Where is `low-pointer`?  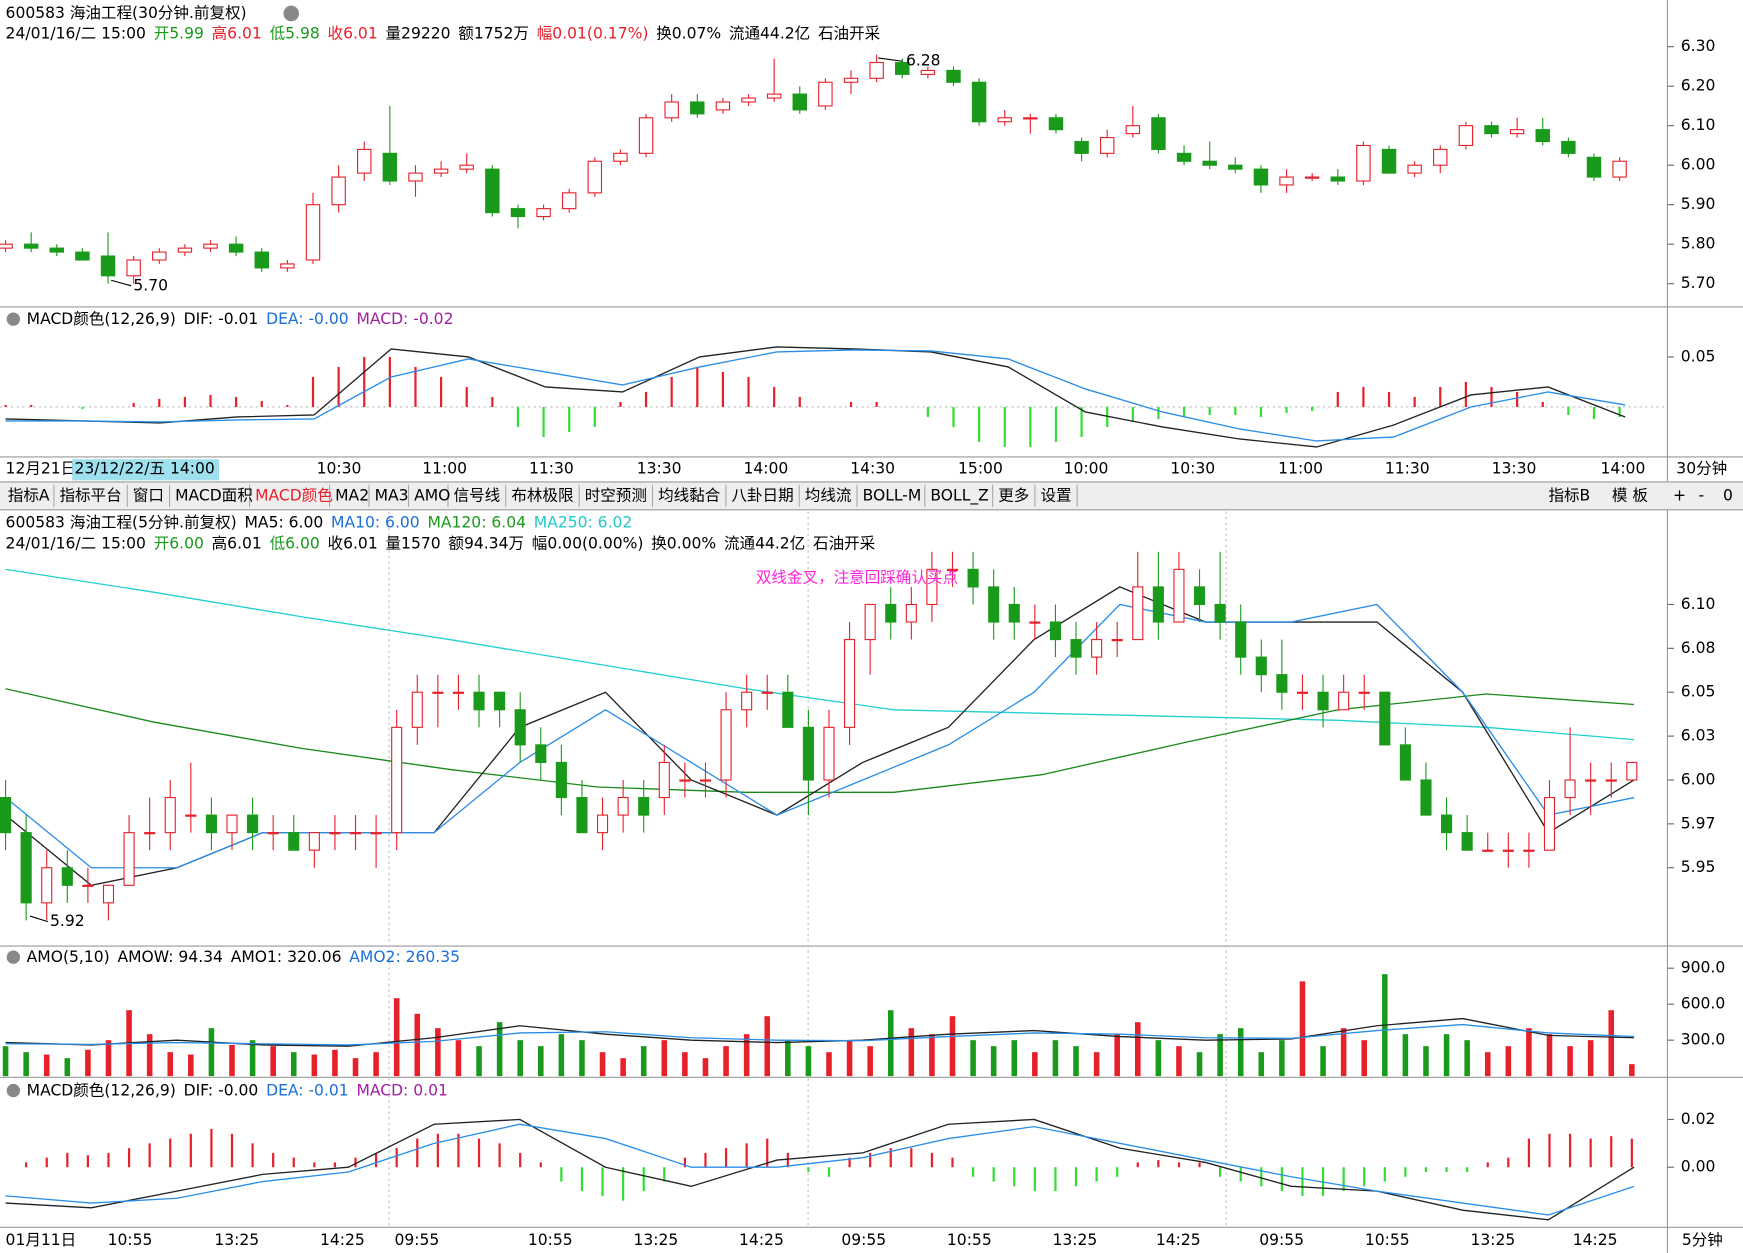
low-pointer is located at coordinates (38, 919).